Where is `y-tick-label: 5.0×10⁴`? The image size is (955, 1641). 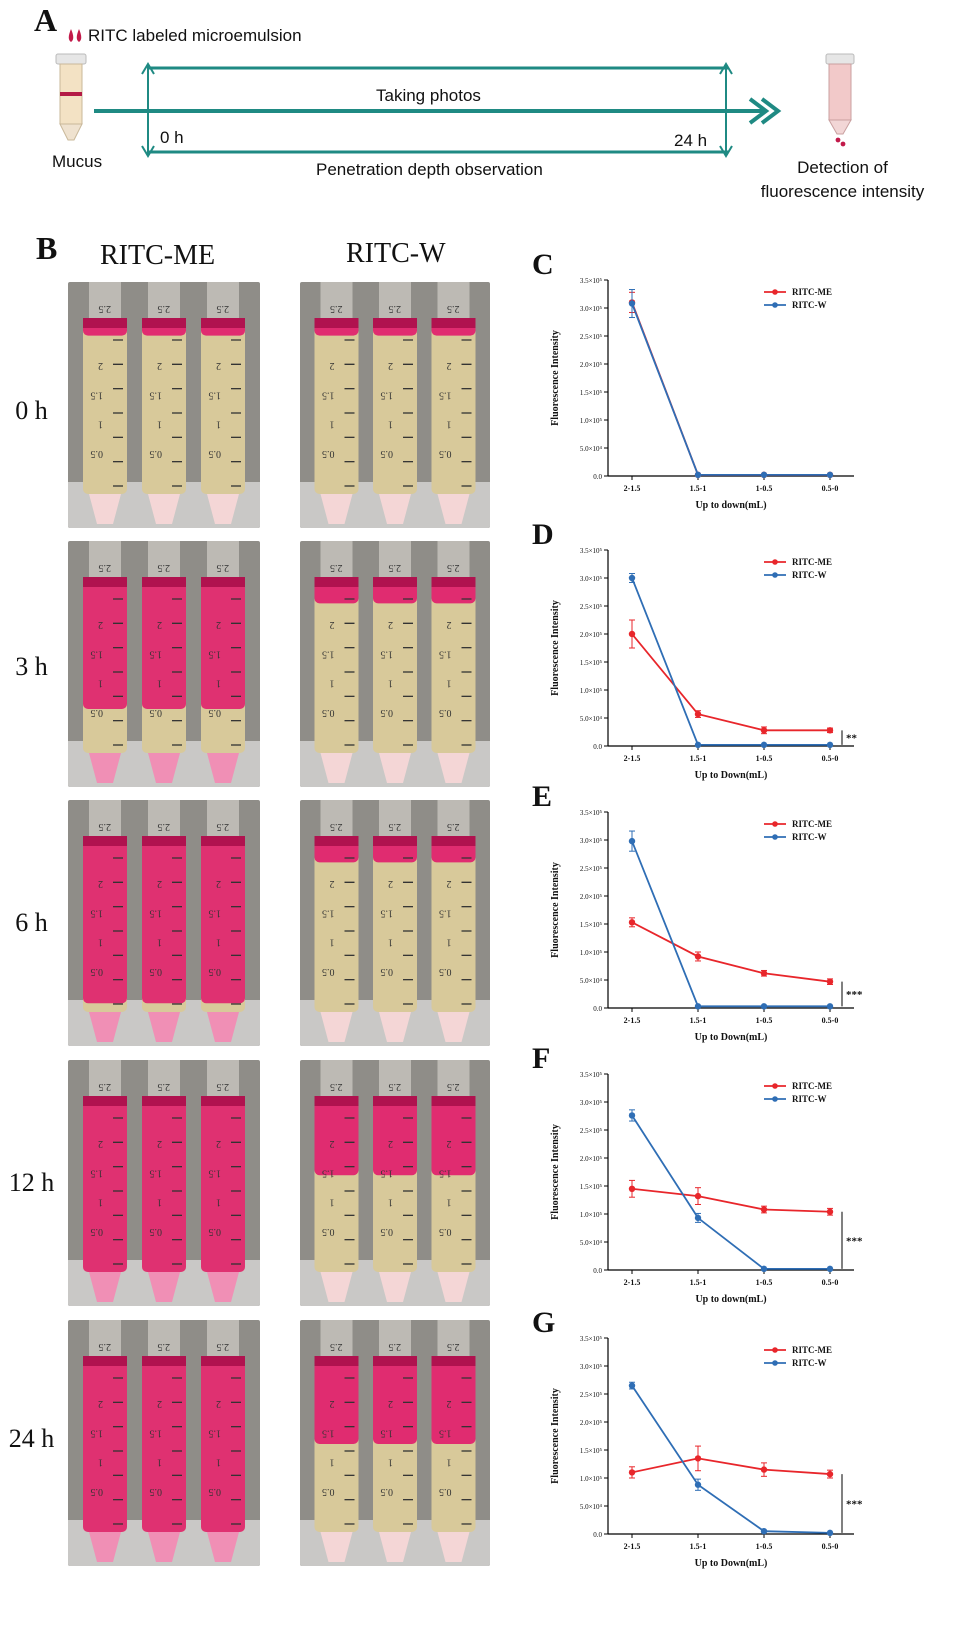
y-tick-label: 5.0×10⁴ is located at coordinates (591, 449).